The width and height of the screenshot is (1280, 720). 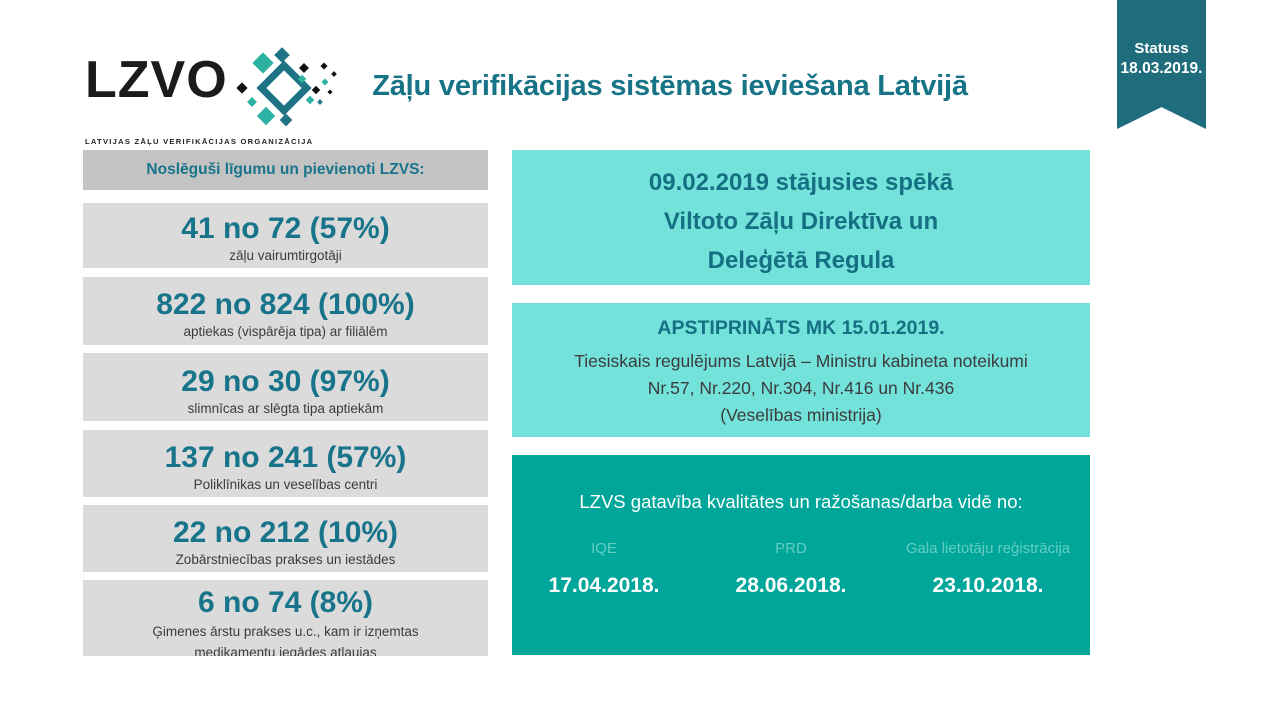 I want to click on stat-label: aptiekas (vispārēja tipa) ar filiālēm, so click(x=285, y=331).